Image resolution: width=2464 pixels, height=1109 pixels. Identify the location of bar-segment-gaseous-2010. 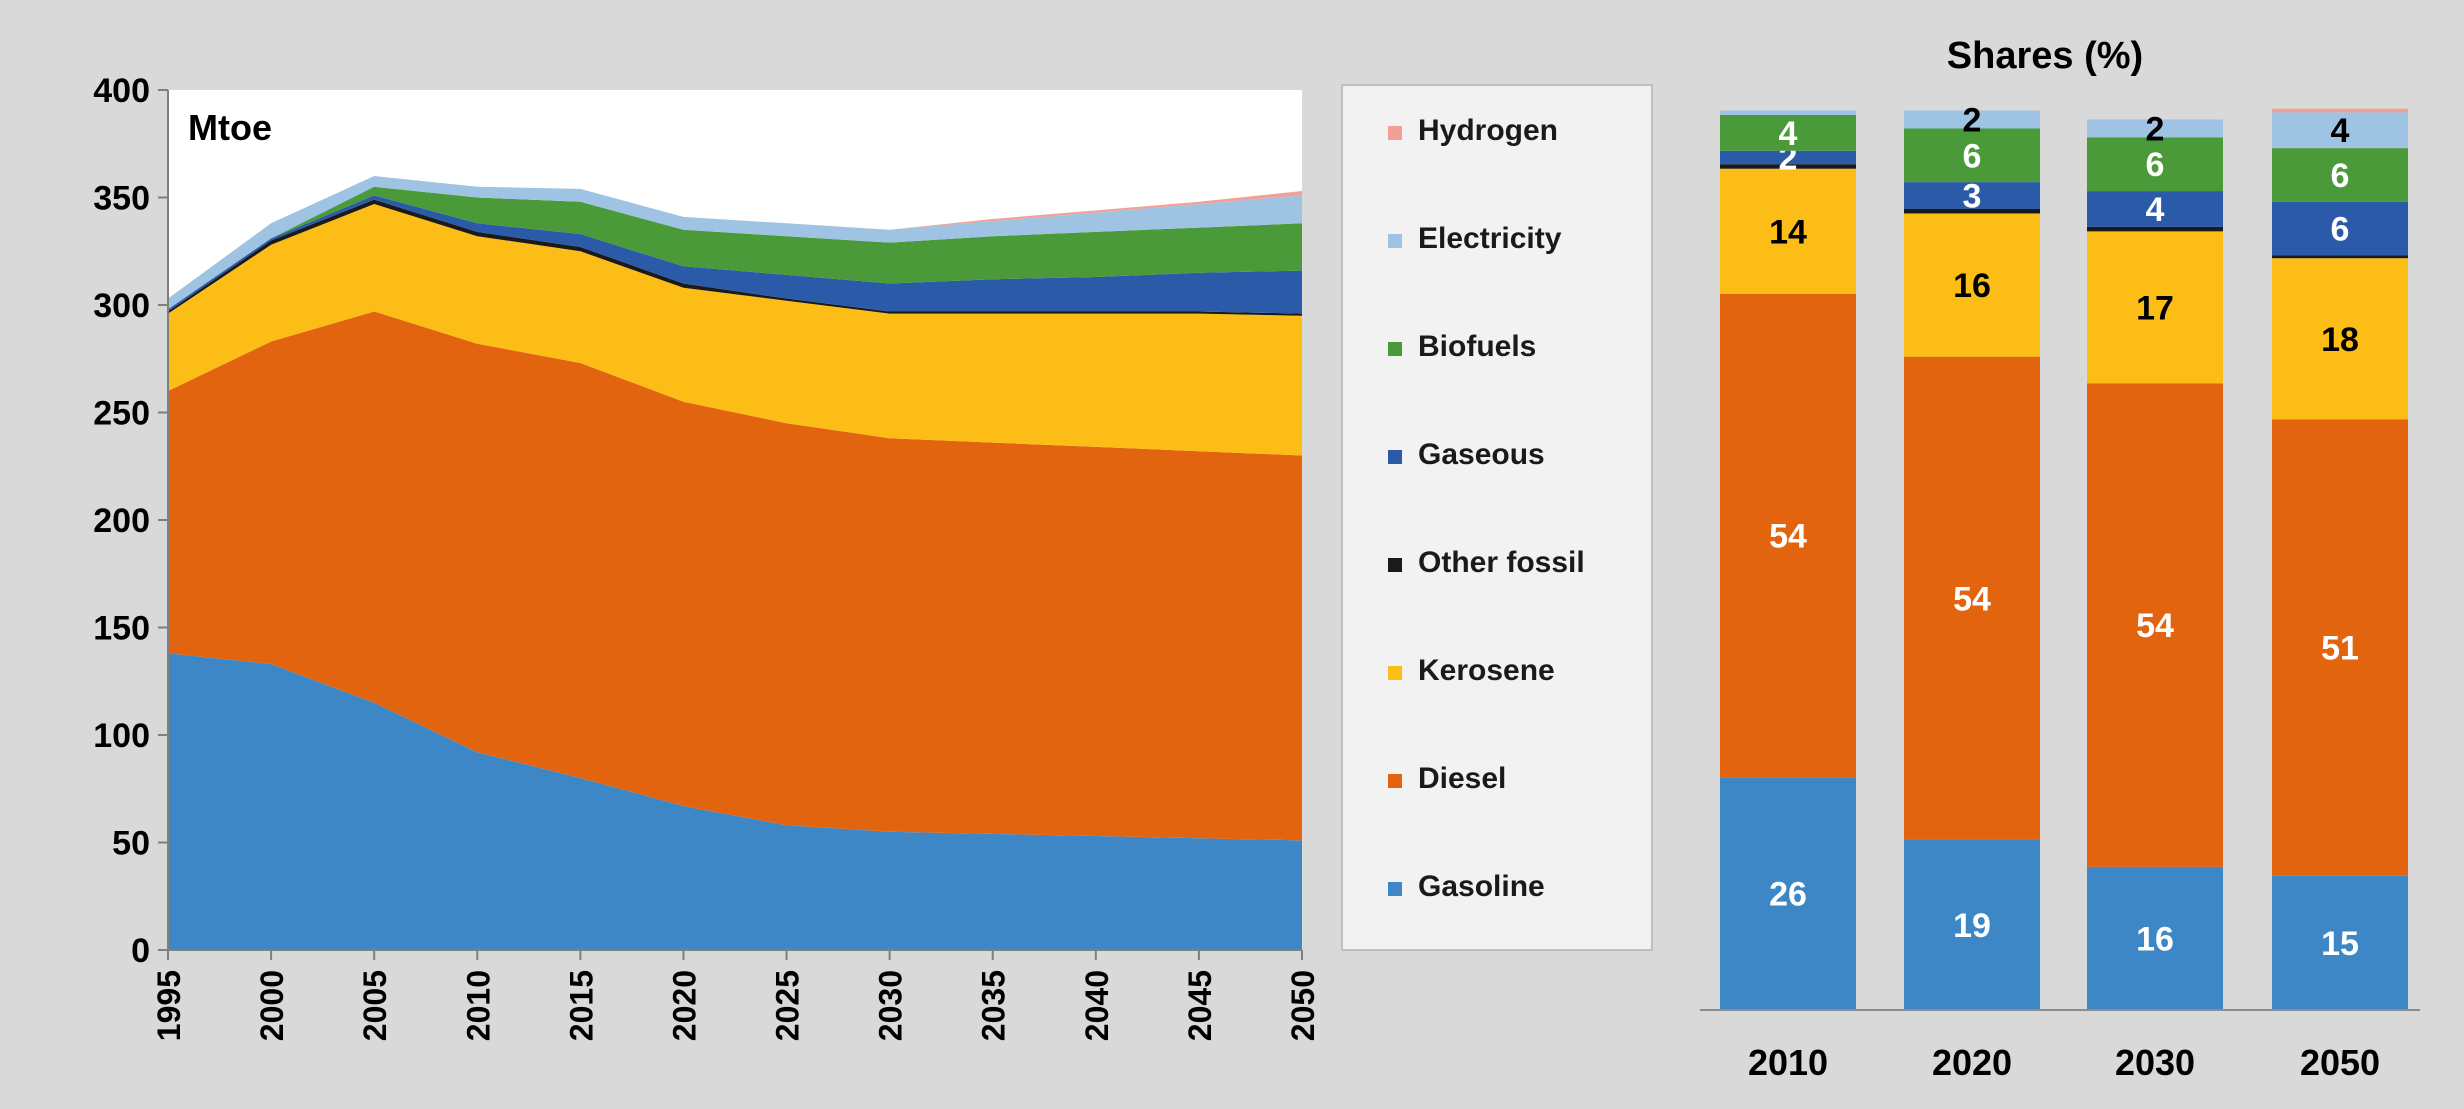
(1788, 157).